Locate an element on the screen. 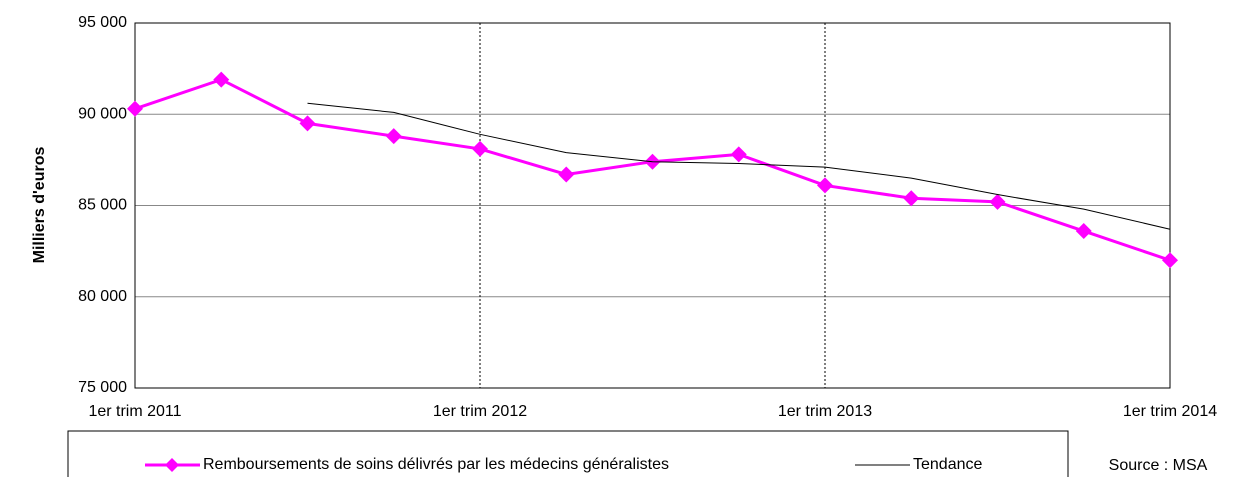 This screenshot has width=1236, height=477. x-tick-label: 1er trim 2014 is located at coordinates (1170, 411).